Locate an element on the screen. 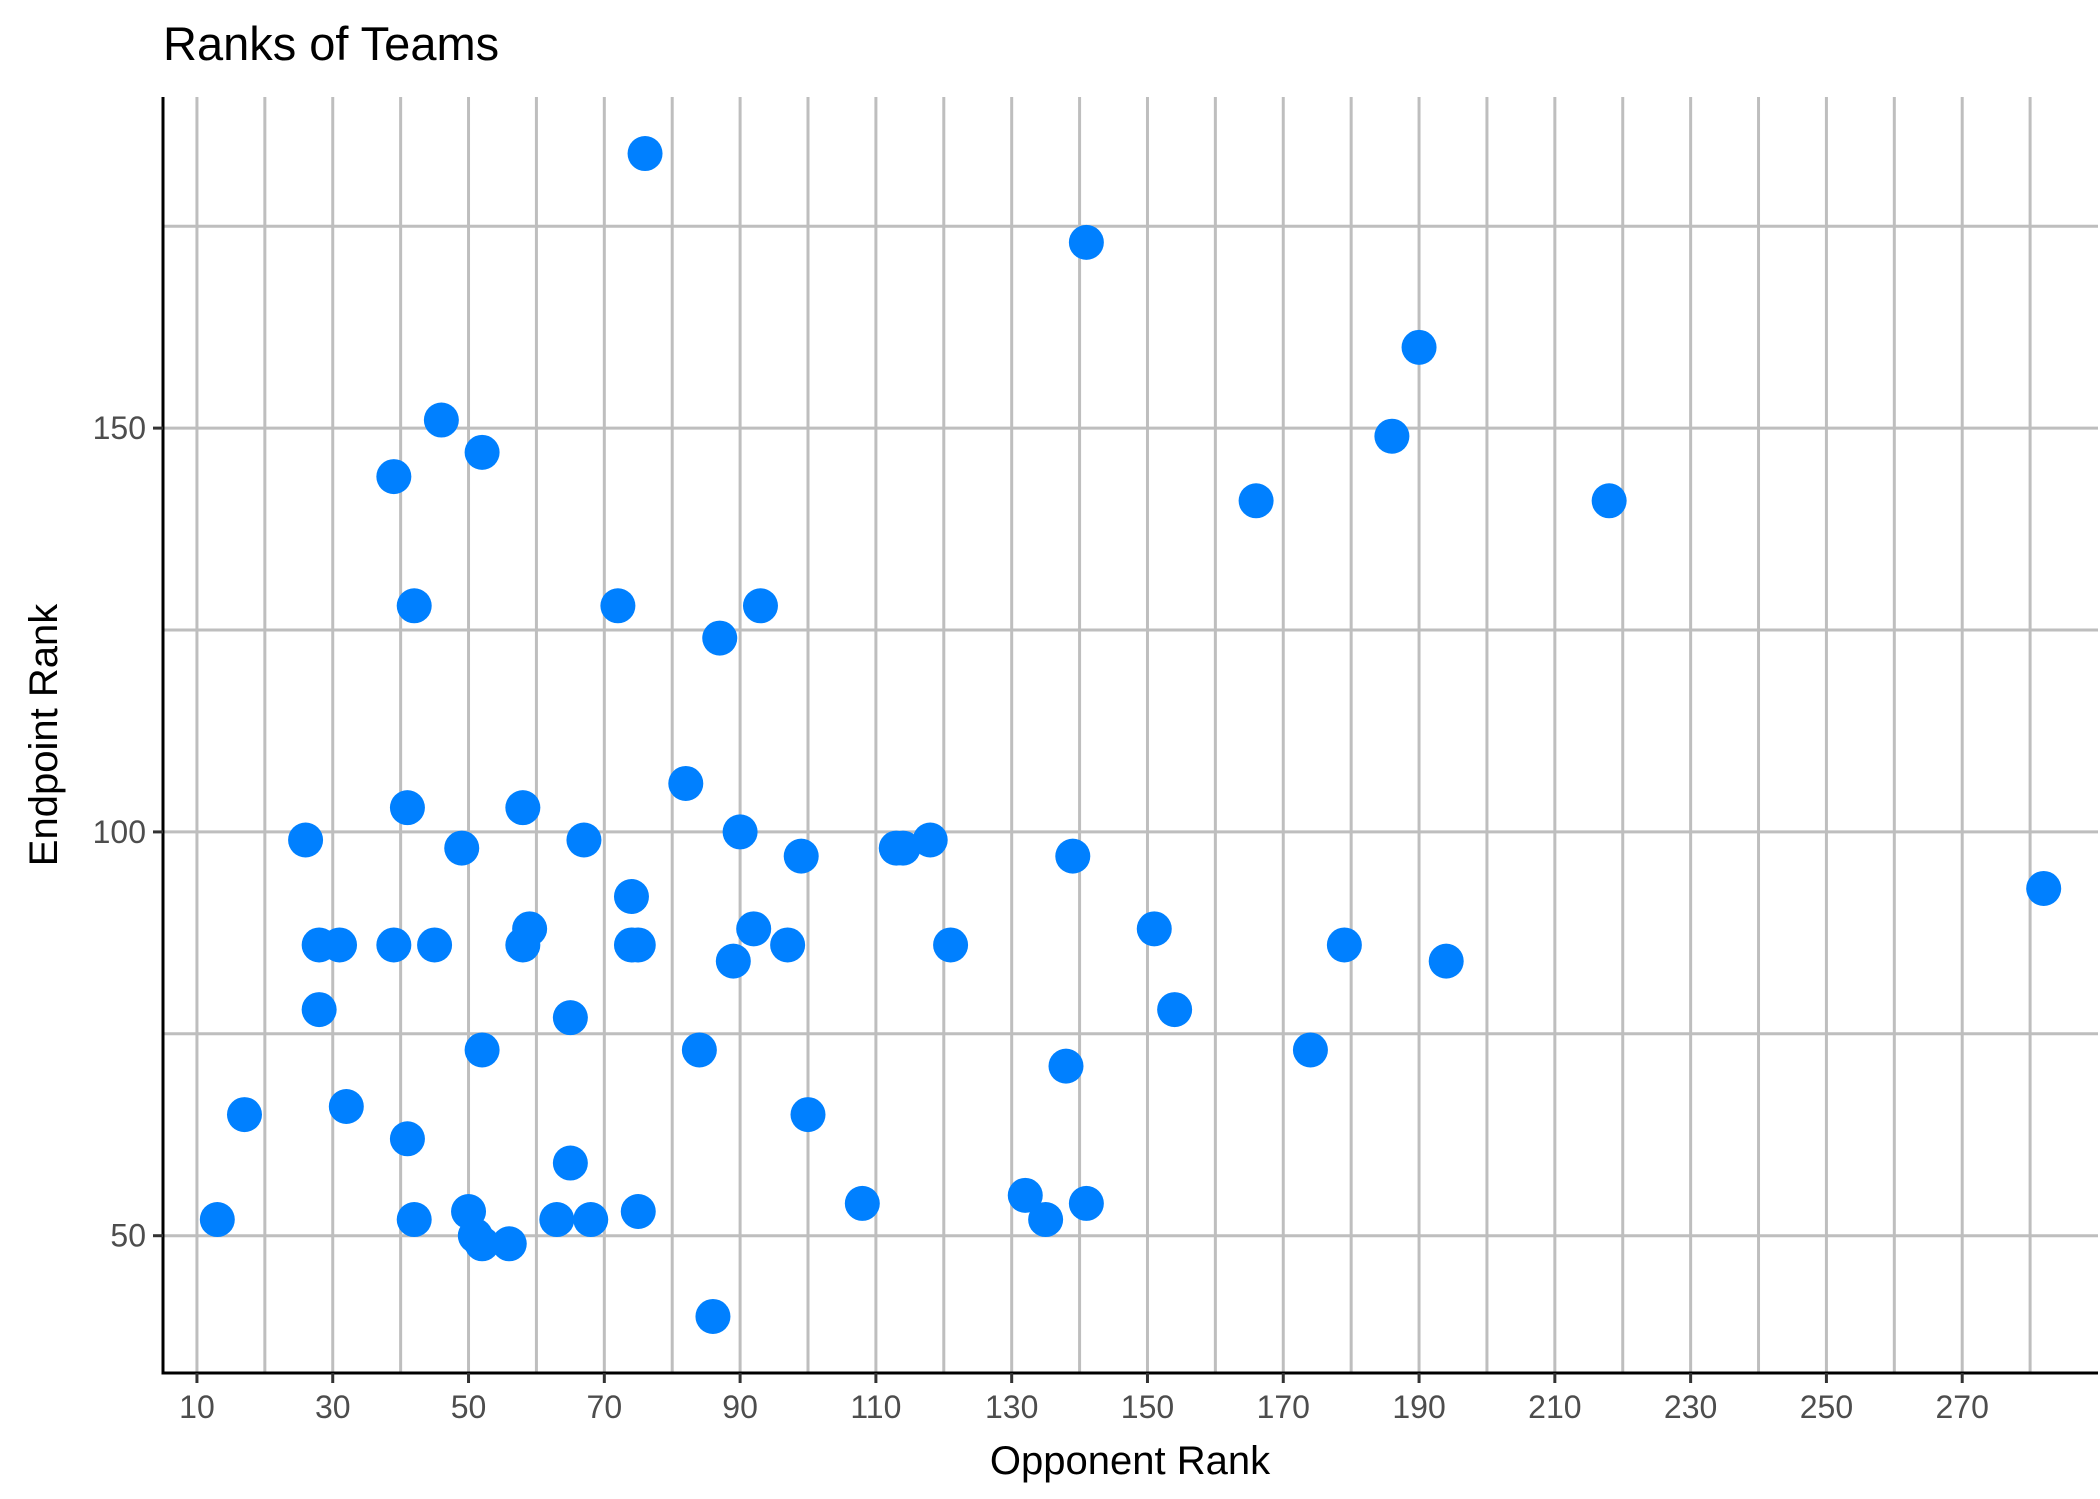  x-tick-label: 90 is located at coordinates (740, 1407).